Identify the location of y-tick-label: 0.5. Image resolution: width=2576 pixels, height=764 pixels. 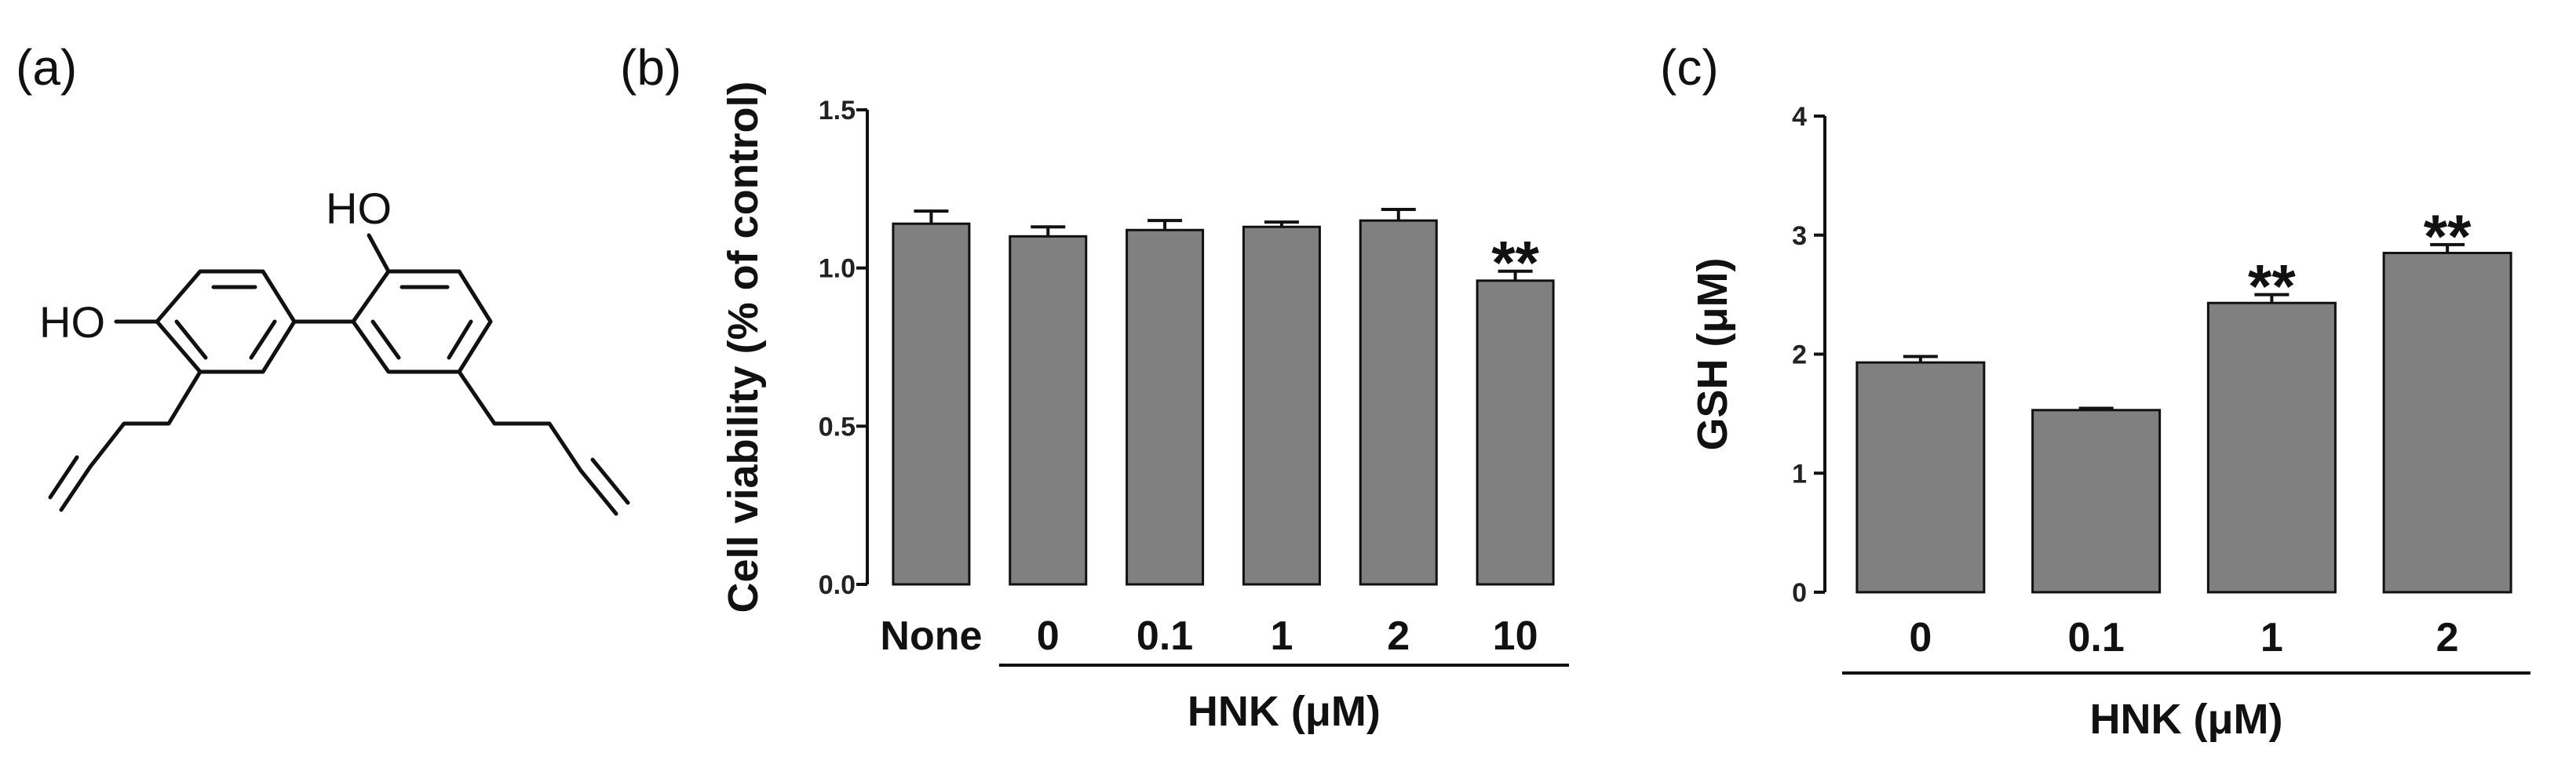
(837, 427).